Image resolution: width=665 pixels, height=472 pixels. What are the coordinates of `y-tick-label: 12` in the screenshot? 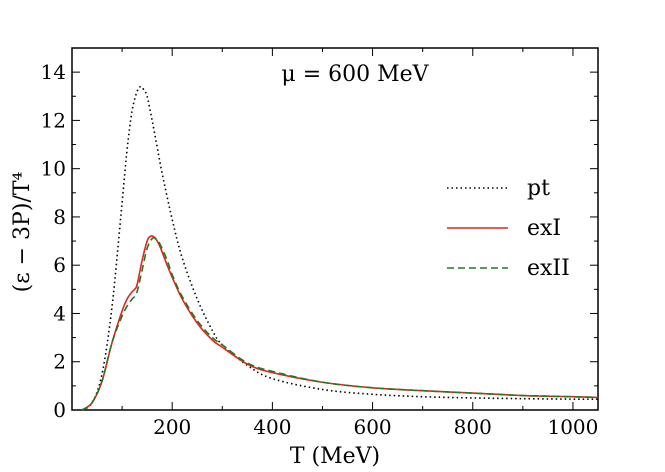 It's located at (53, 120).